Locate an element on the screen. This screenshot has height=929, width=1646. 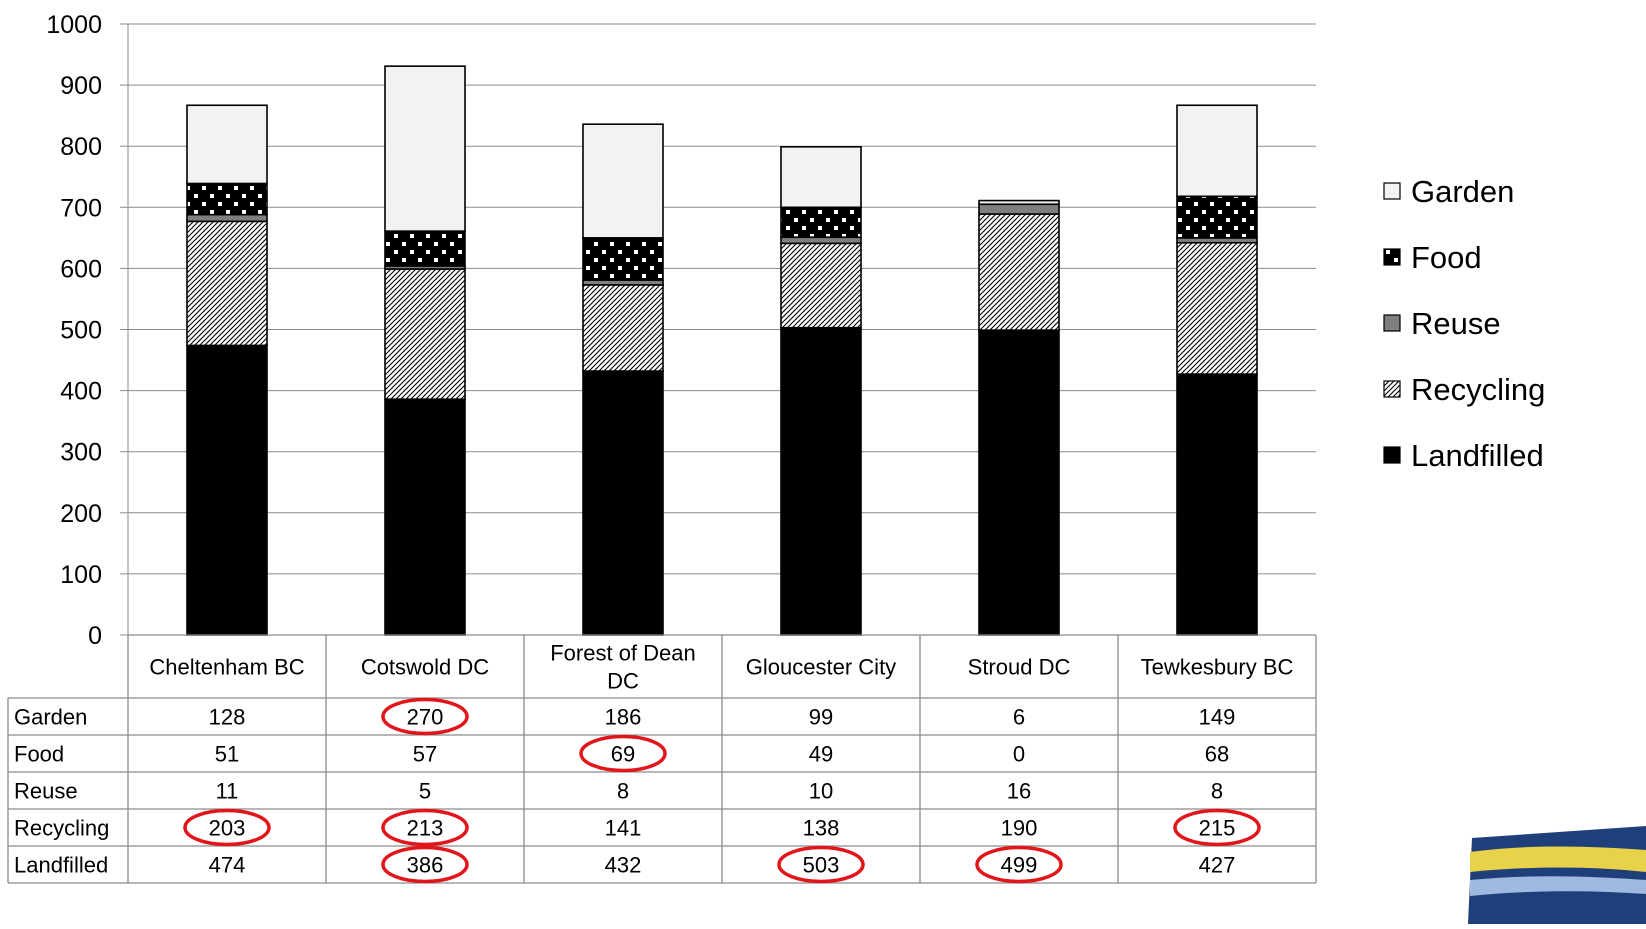
data-label: 270 is located at coordinates (425, 717).